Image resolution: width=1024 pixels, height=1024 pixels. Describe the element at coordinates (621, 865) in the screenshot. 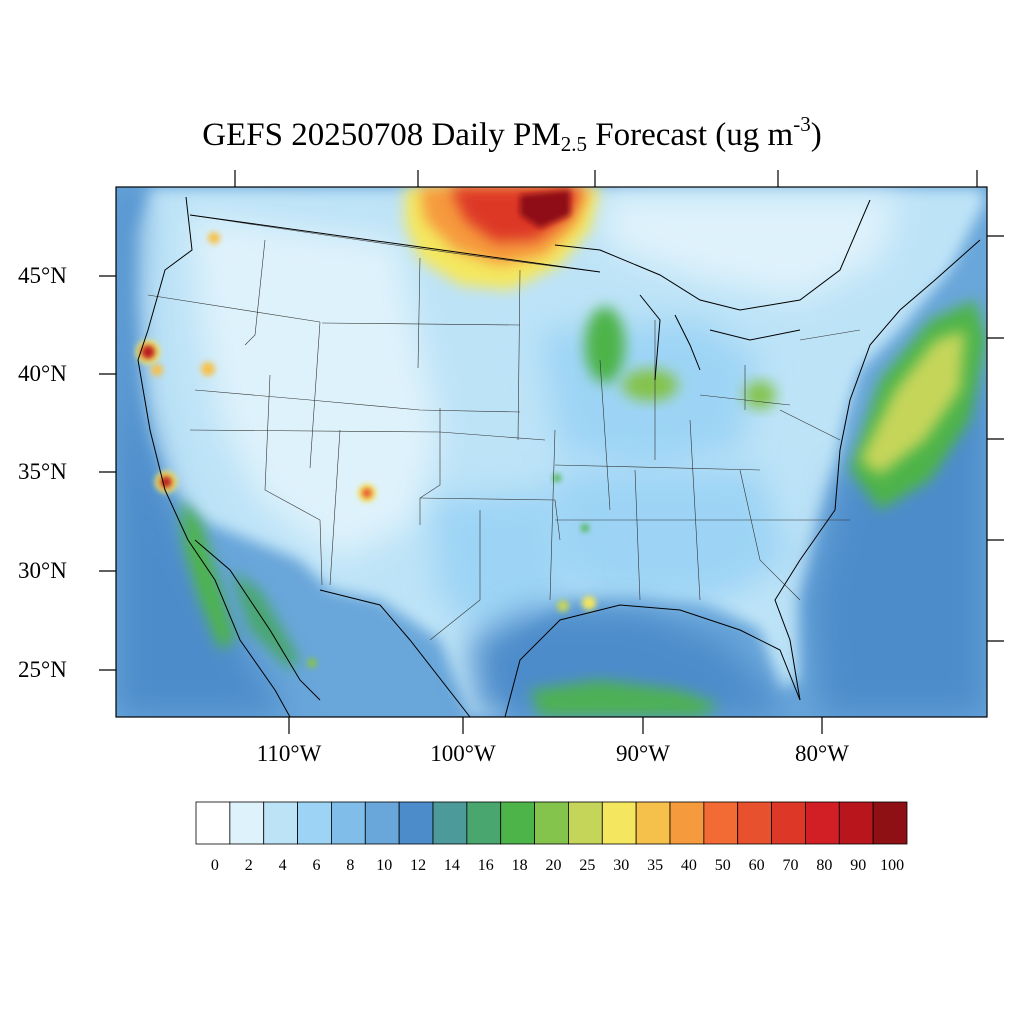

I see `colorbar-tick-label: 30` at that location.